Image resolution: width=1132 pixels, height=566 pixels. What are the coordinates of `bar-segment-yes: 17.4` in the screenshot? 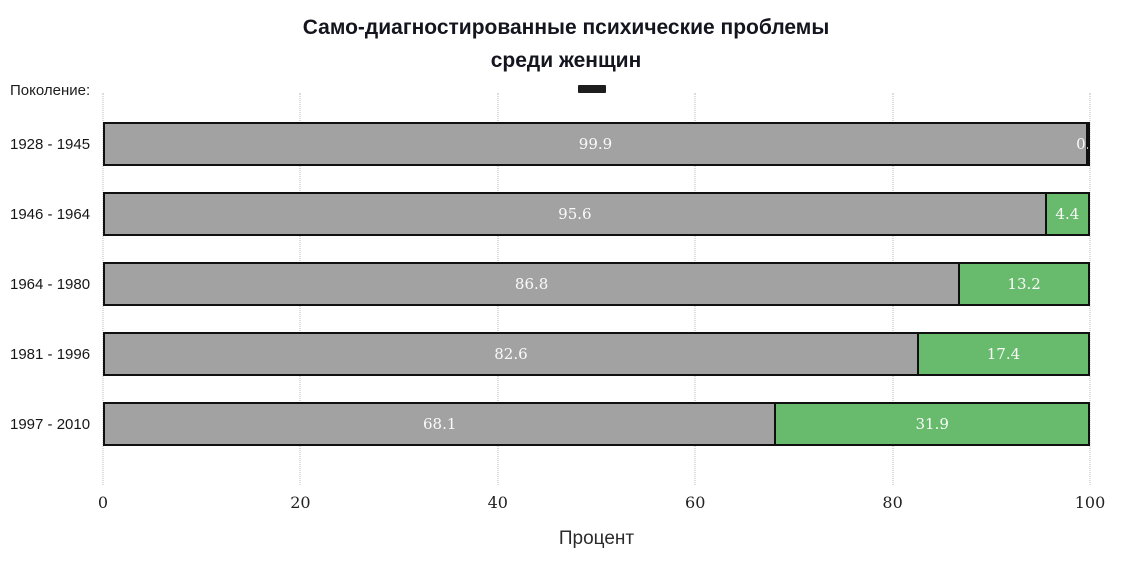 It's located at (1002, 354).